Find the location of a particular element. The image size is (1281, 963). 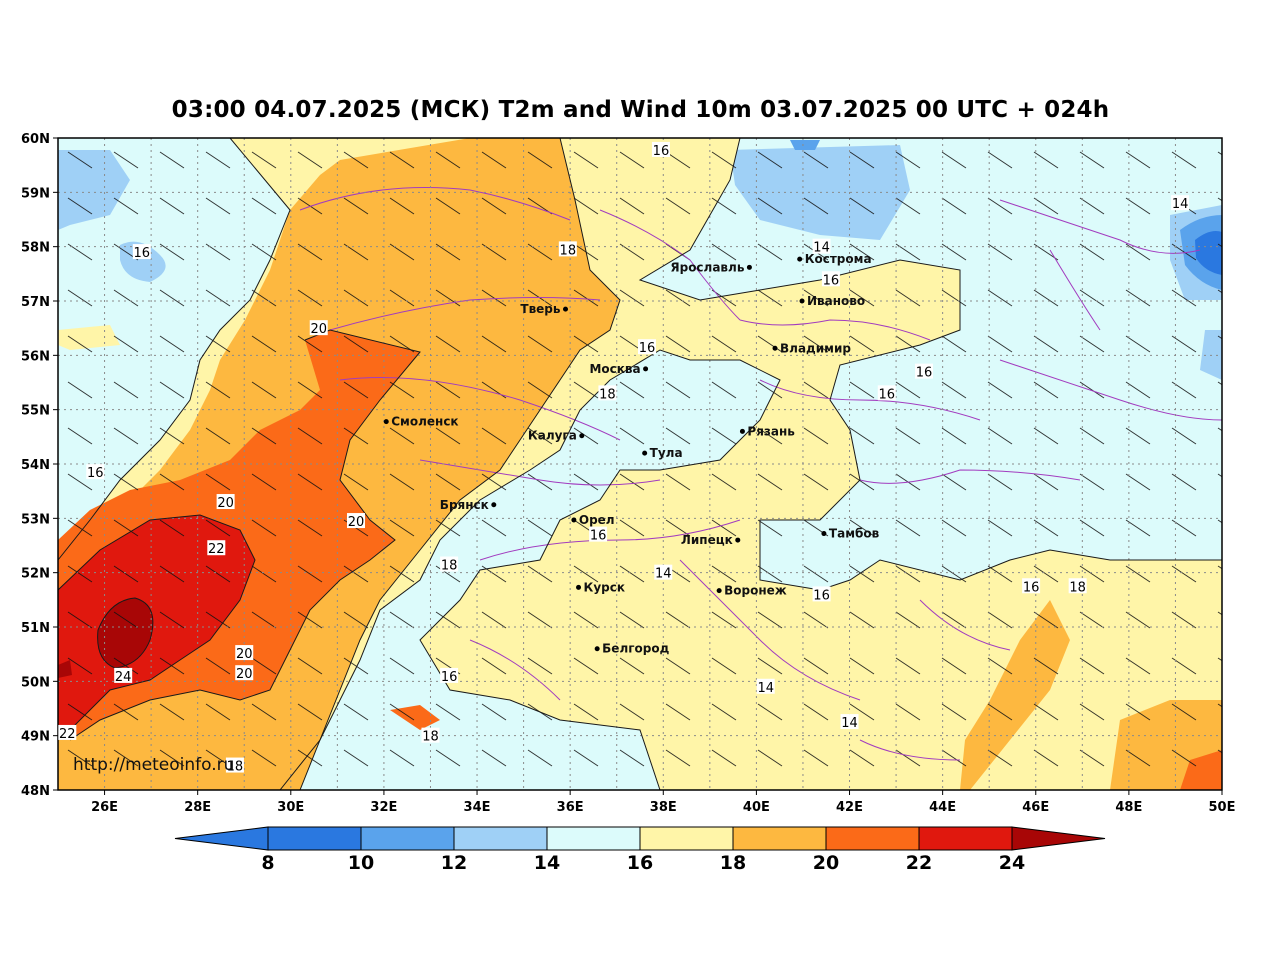

source-url: http://meteoinfo.ru is located at coordinates (153, 765).